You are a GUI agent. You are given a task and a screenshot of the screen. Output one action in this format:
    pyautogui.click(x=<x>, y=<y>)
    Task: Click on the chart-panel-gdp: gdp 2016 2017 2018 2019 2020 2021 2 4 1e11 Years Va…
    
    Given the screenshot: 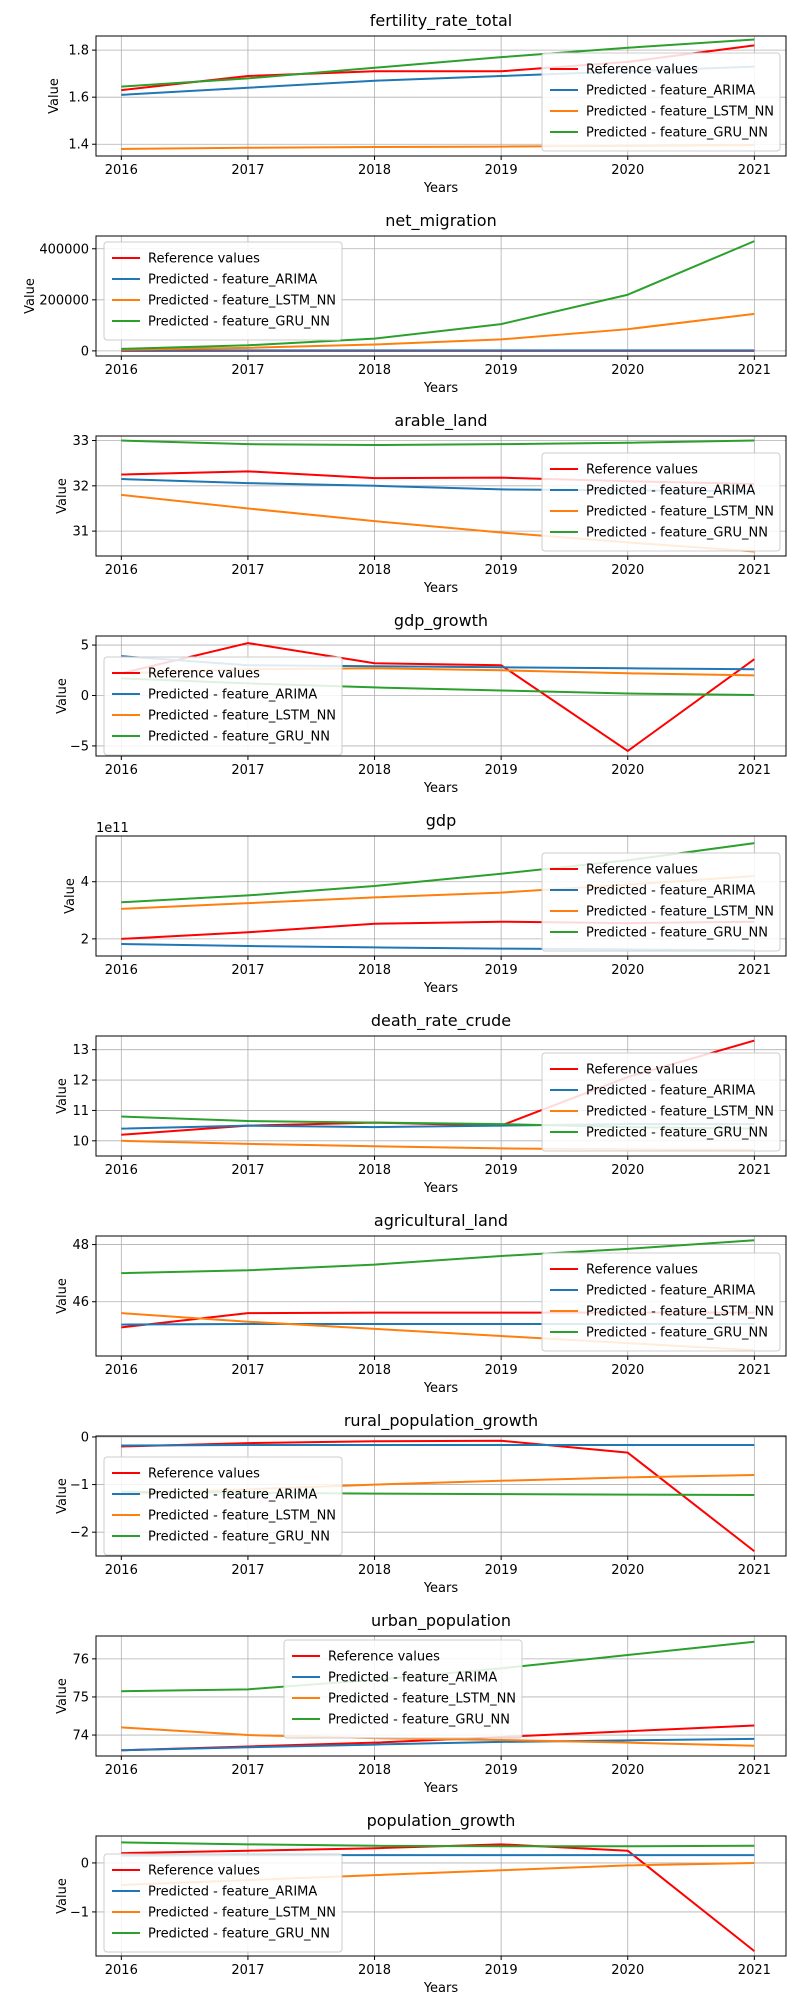 What is the action you would take?
    pyautogui.click(x=425, y=903)
    